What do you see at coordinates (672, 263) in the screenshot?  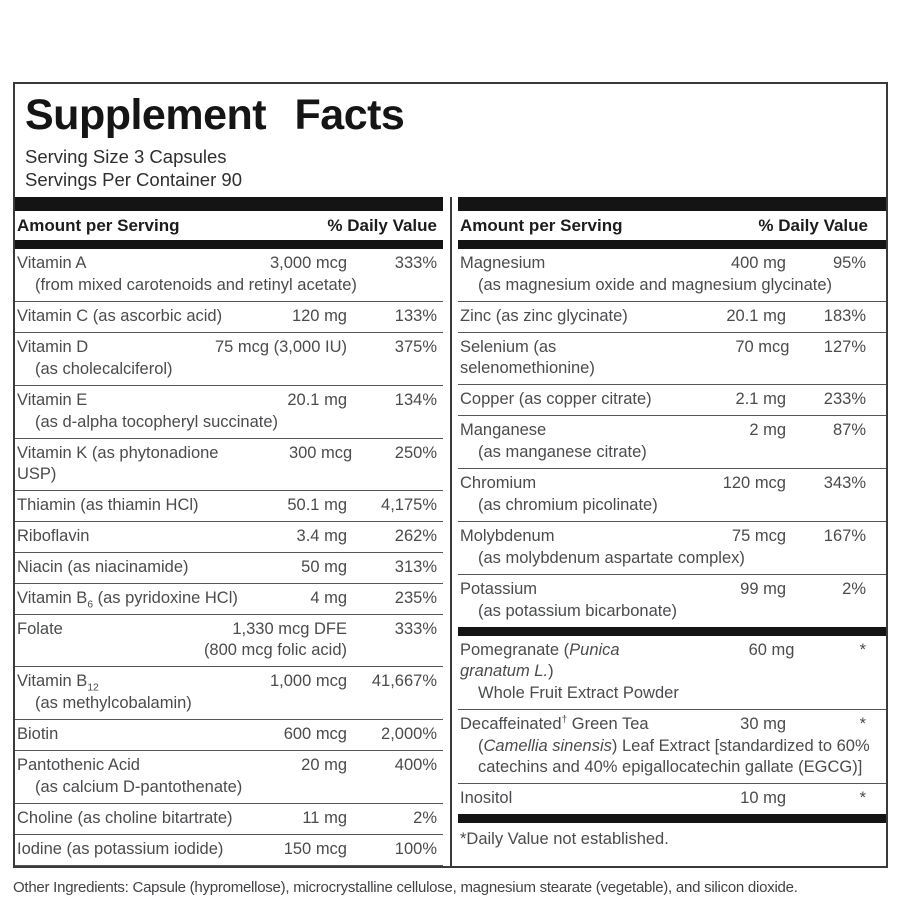 I see `nutrient-line: Magnesium 400 mg 95%` at bounding box center [672, 263].